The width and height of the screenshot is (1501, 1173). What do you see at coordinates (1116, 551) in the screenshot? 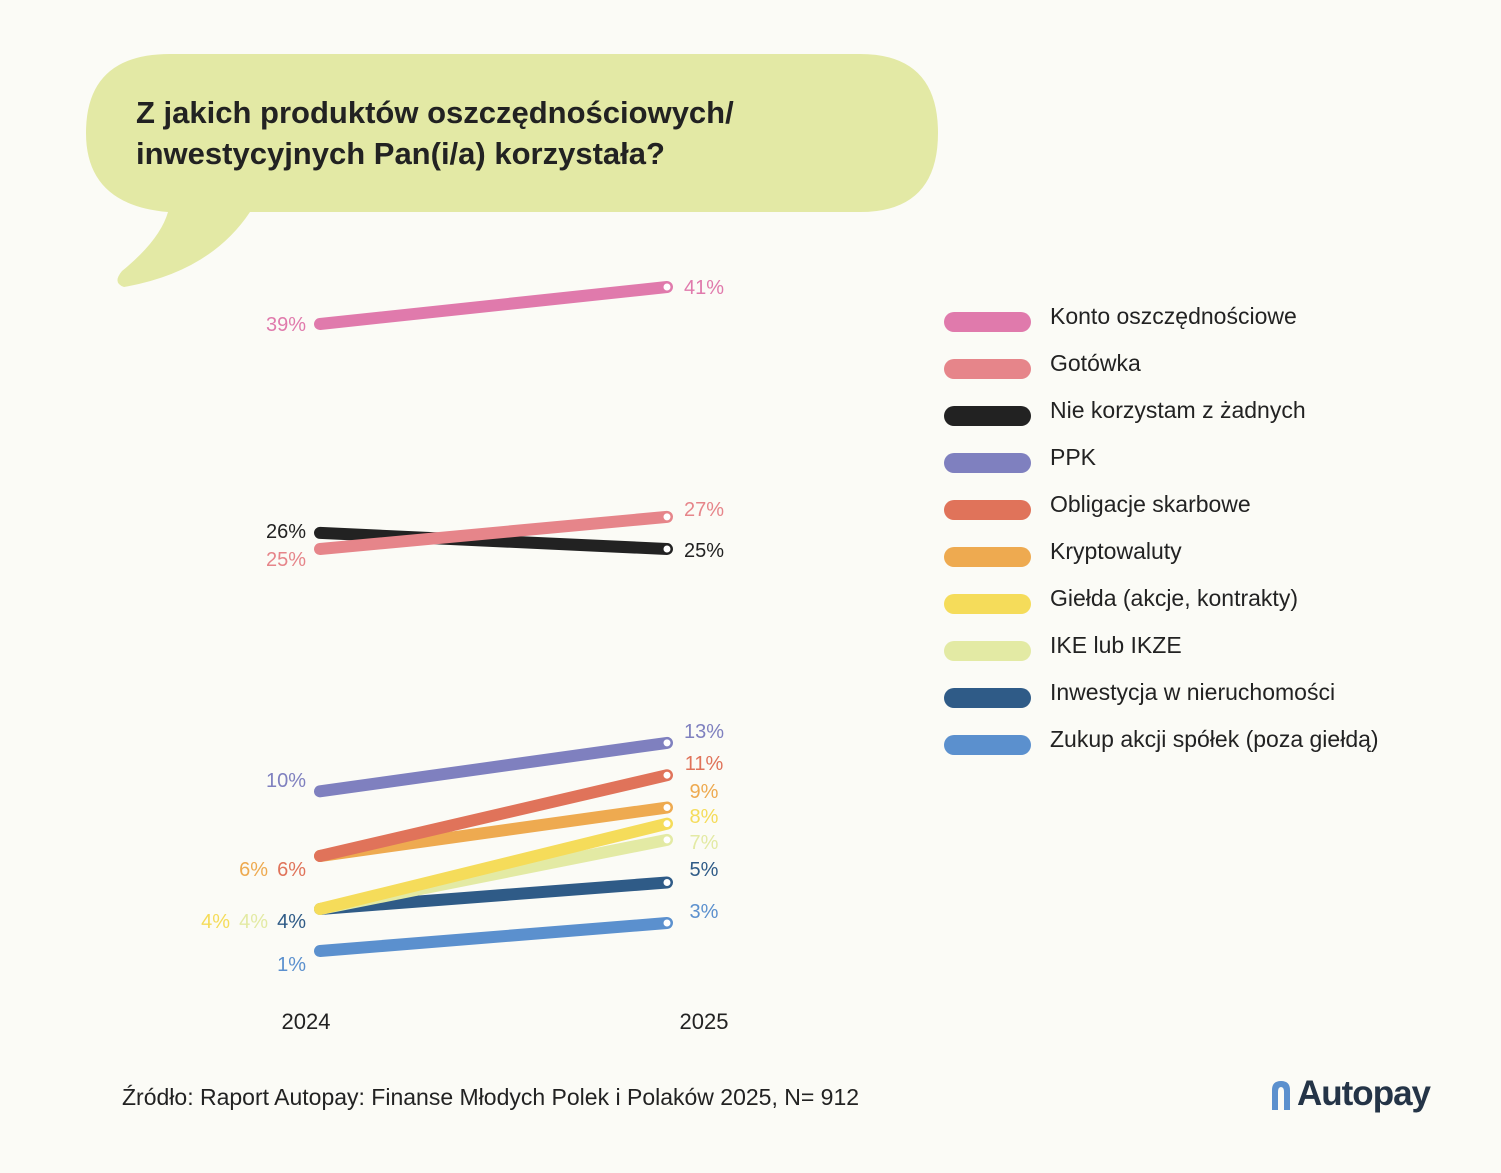
I see `legend-label: Kryptowaluty` at bounding box center [1116, 551].